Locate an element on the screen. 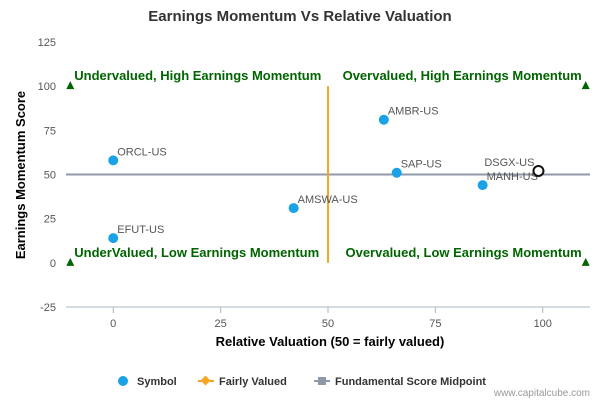 This screenshot has height=400, width=600. data-point-label: ORCL-US is located at coordinates (142, 152).